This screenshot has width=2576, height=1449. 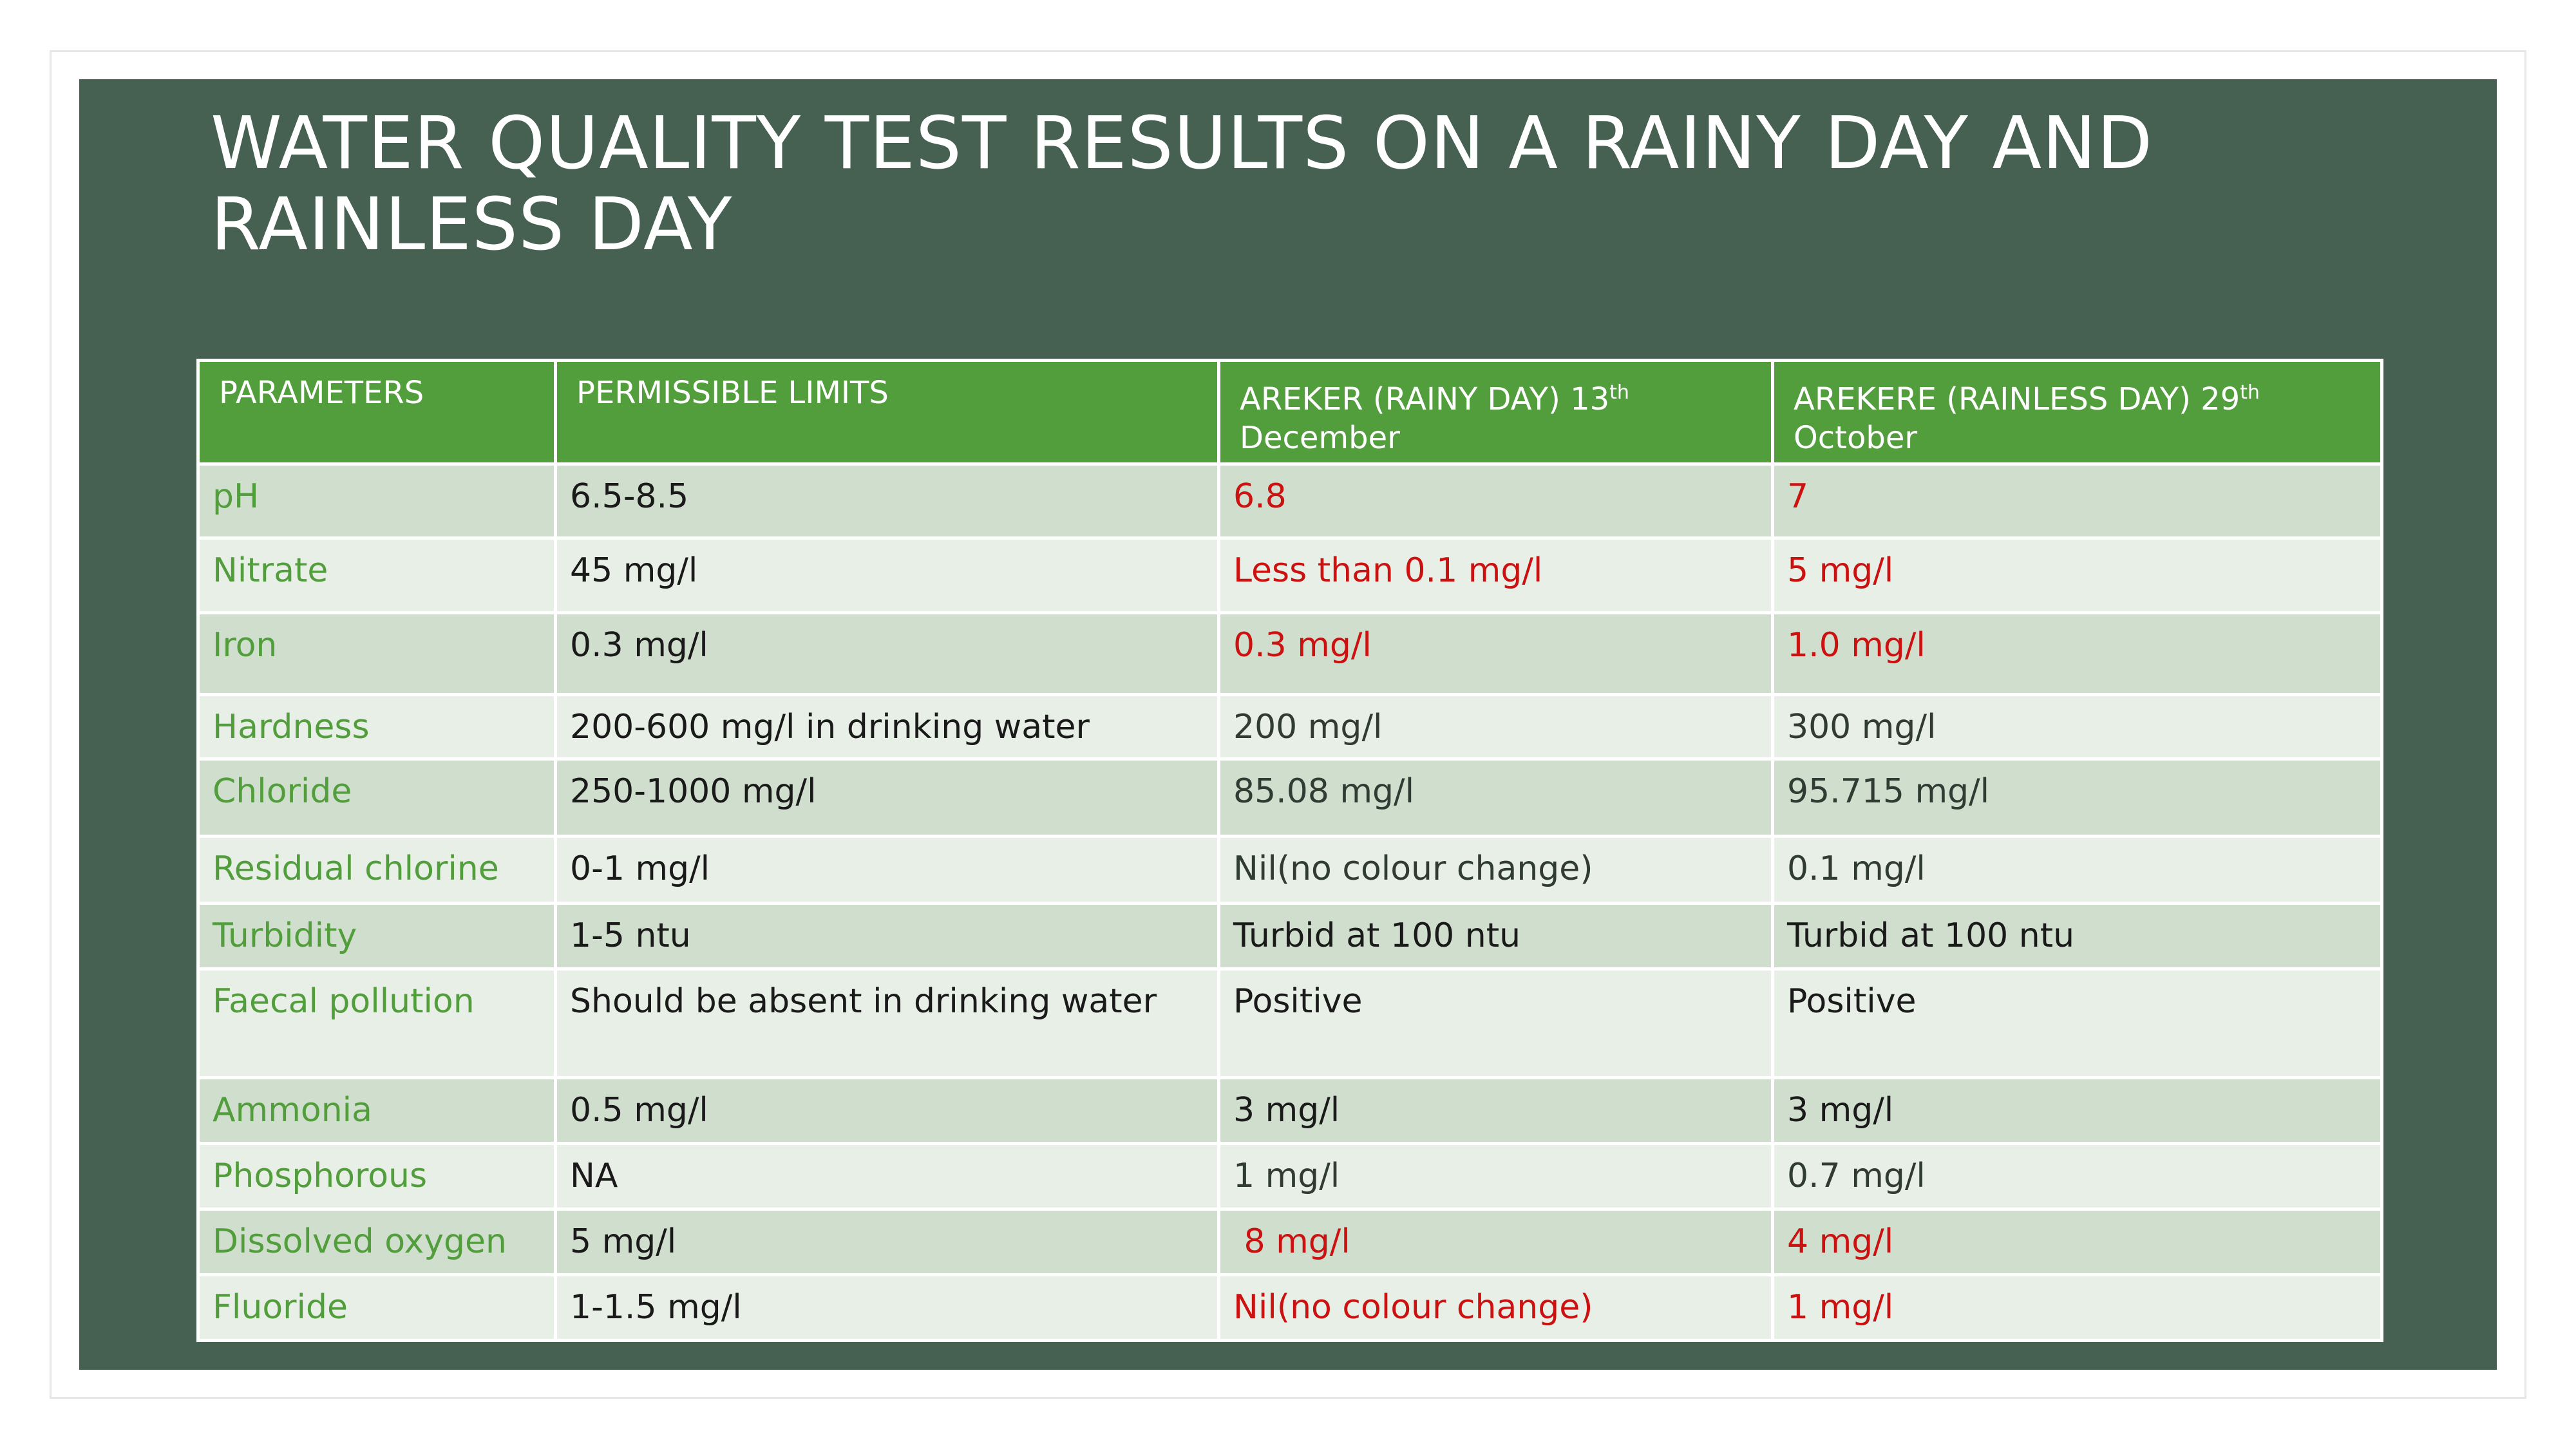 I want to click on header-rainy-day-sup: th, so click(x=1619, y=393).